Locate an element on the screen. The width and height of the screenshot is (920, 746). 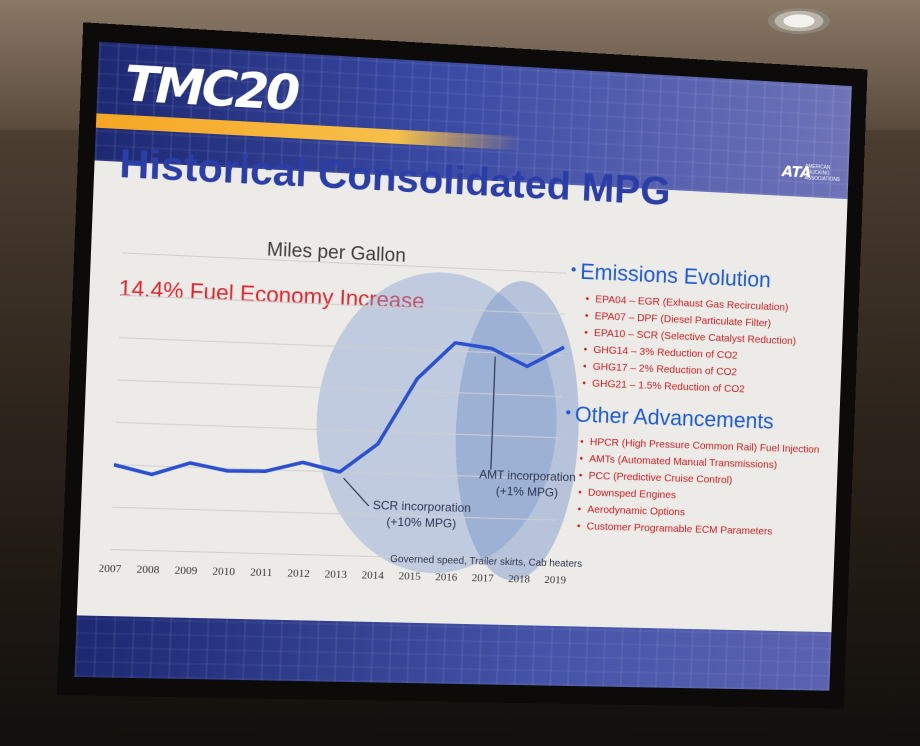
x-tick-label: 2012 is located at coordinates (298, 573).